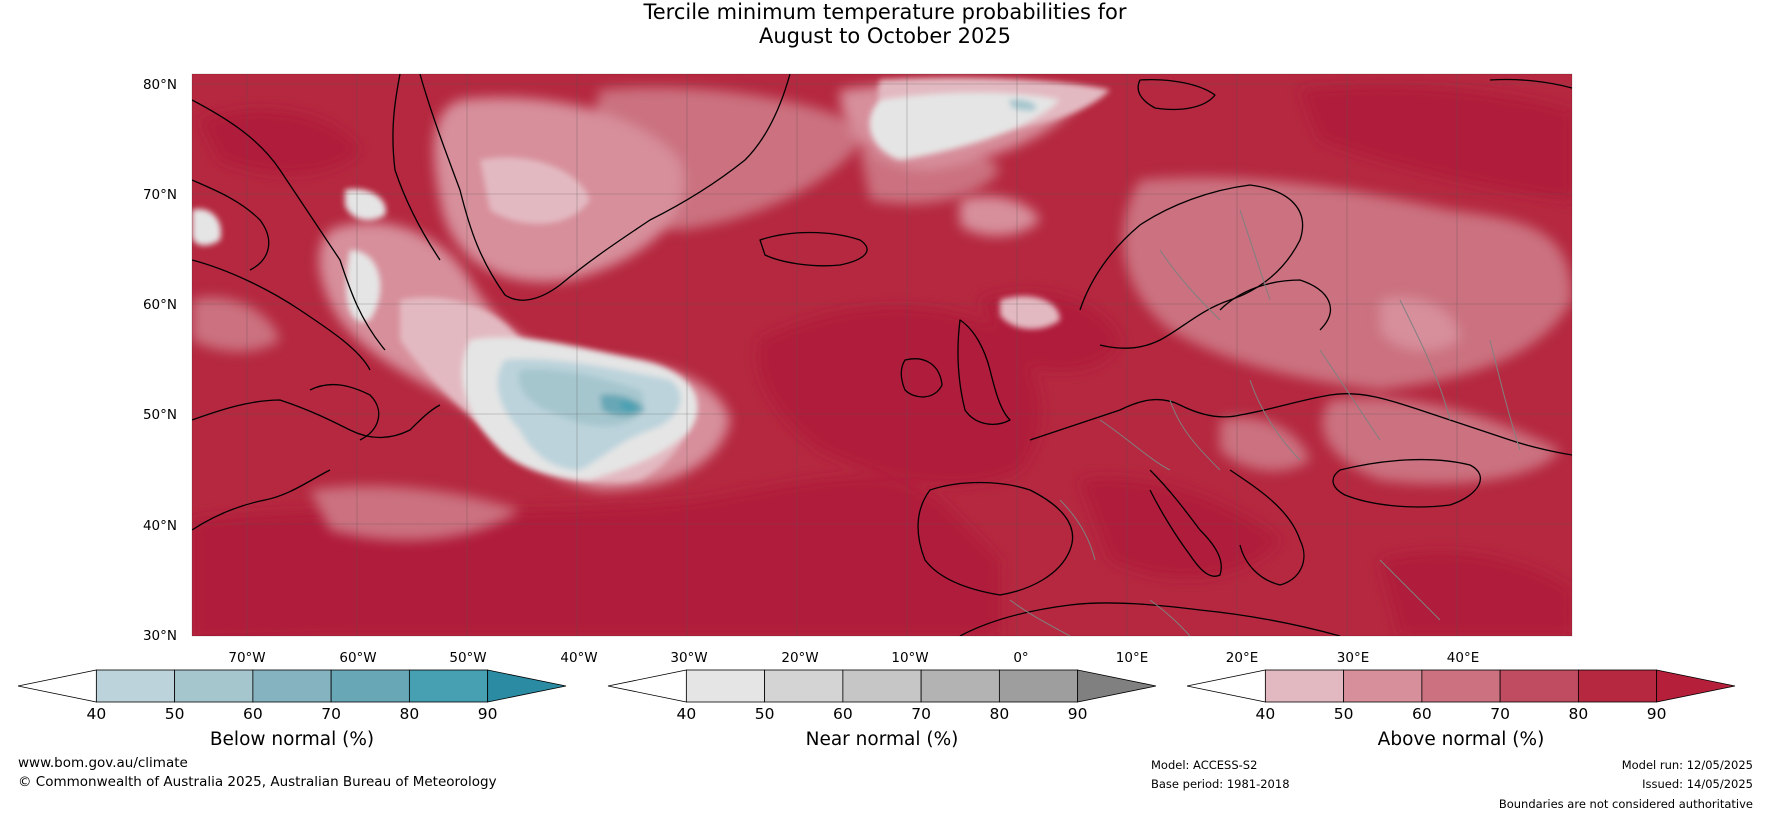 The image size is (1770, 816). I want to click on colorbar-below-title: Below normal (%), so click(292, 739).